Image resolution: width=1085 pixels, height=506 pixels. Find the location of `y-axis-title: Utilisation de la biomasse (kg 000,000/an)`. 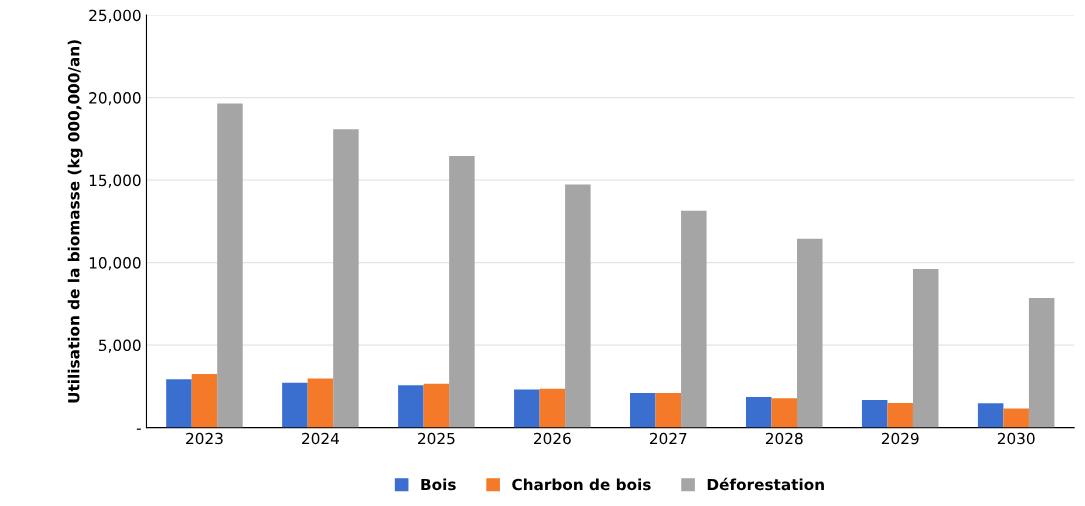

y-axis-title: Utilisation de la biomasse (kg 000,000/an) is located at coordinates (75, 221).